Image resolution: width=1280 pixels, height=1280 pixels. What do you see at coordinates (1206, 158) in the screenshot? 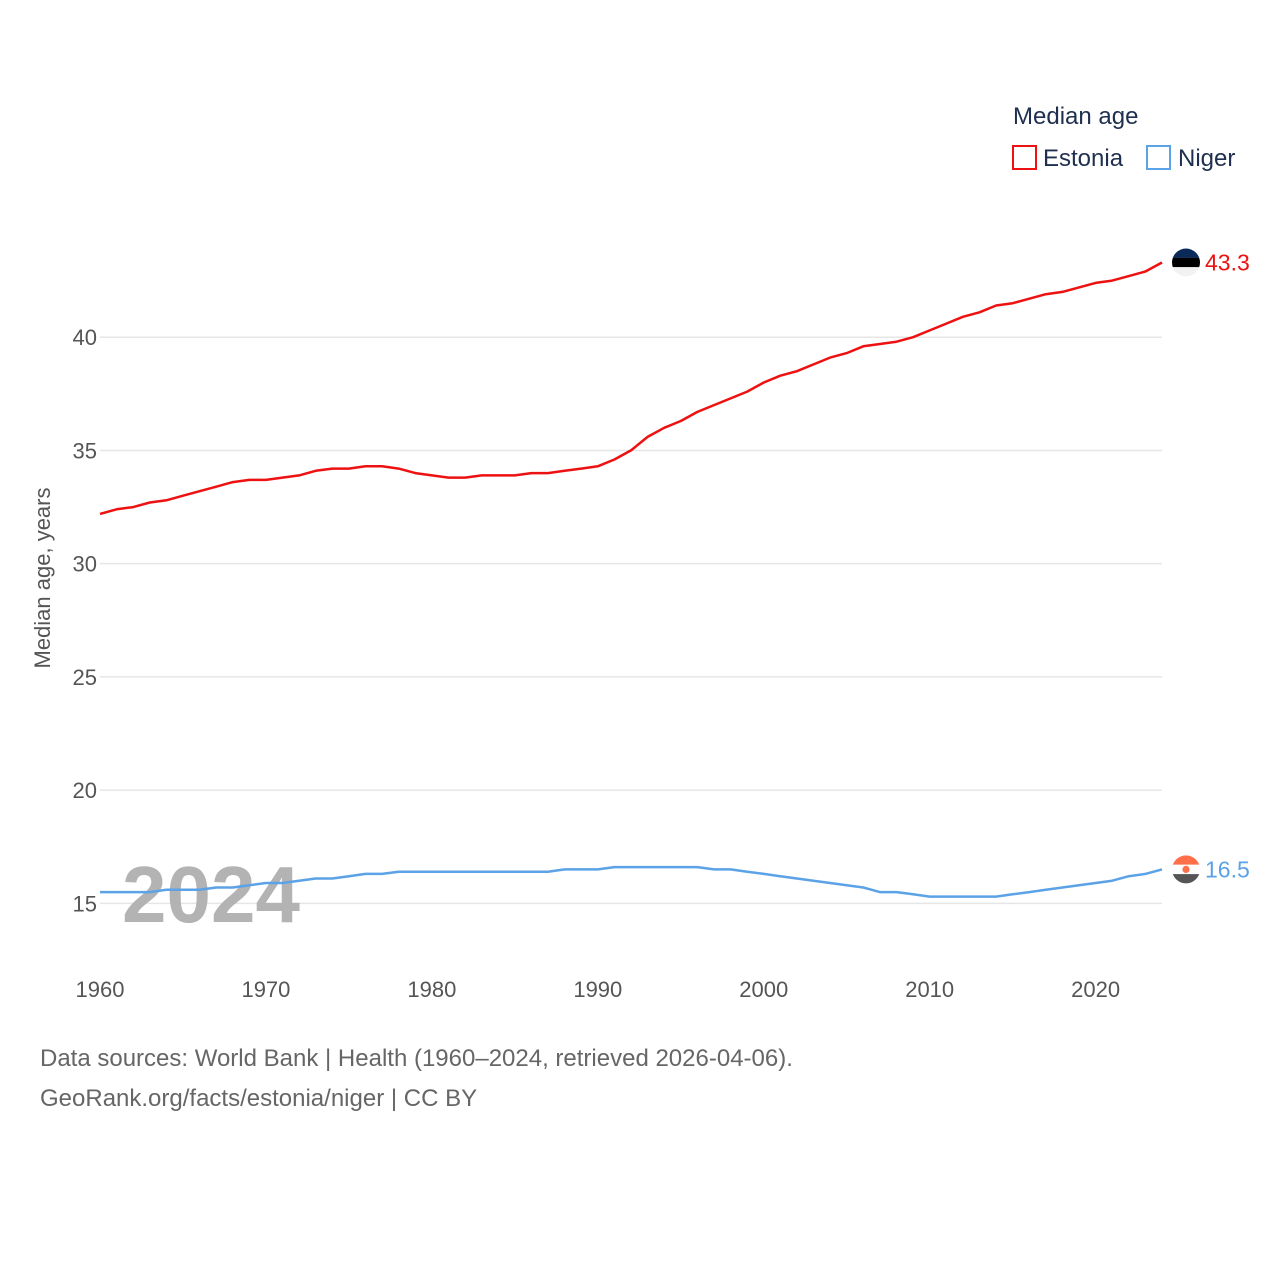
I see `legend-label-niger: Niger` at bounding box center [1206, 158].